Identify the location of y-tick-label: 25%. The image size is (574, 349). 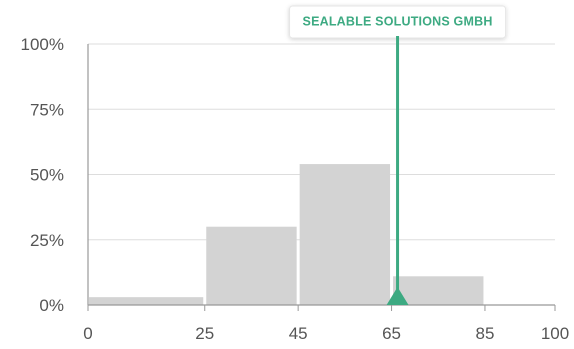
(47, 240).